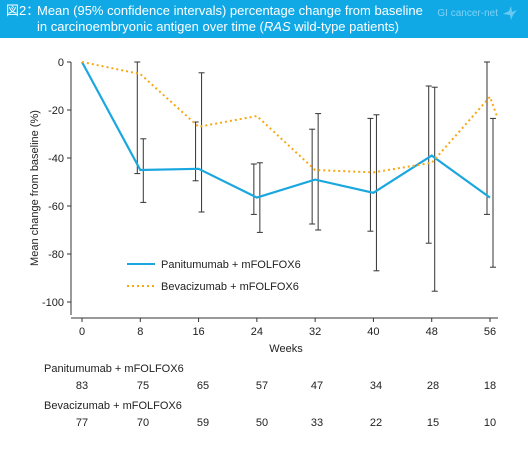 The width and height of the screenshot is (528, 452). What do you see at coordinates (23, 10) in the screenshot?
I see `figure-number: 図2：` at bounding box center [23, 10].